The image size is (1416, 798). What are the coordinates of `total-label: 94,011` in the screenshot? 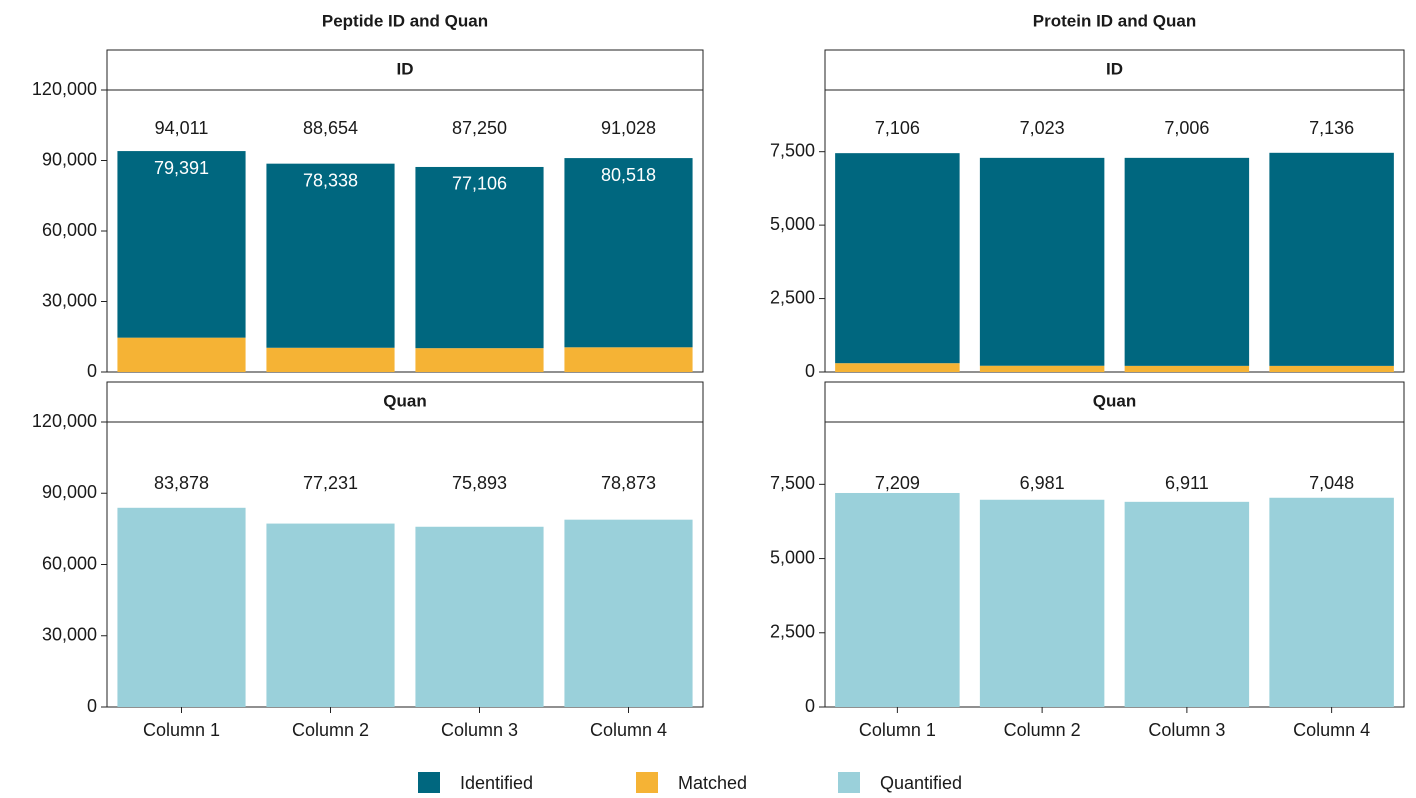 It's located at (182, 128).